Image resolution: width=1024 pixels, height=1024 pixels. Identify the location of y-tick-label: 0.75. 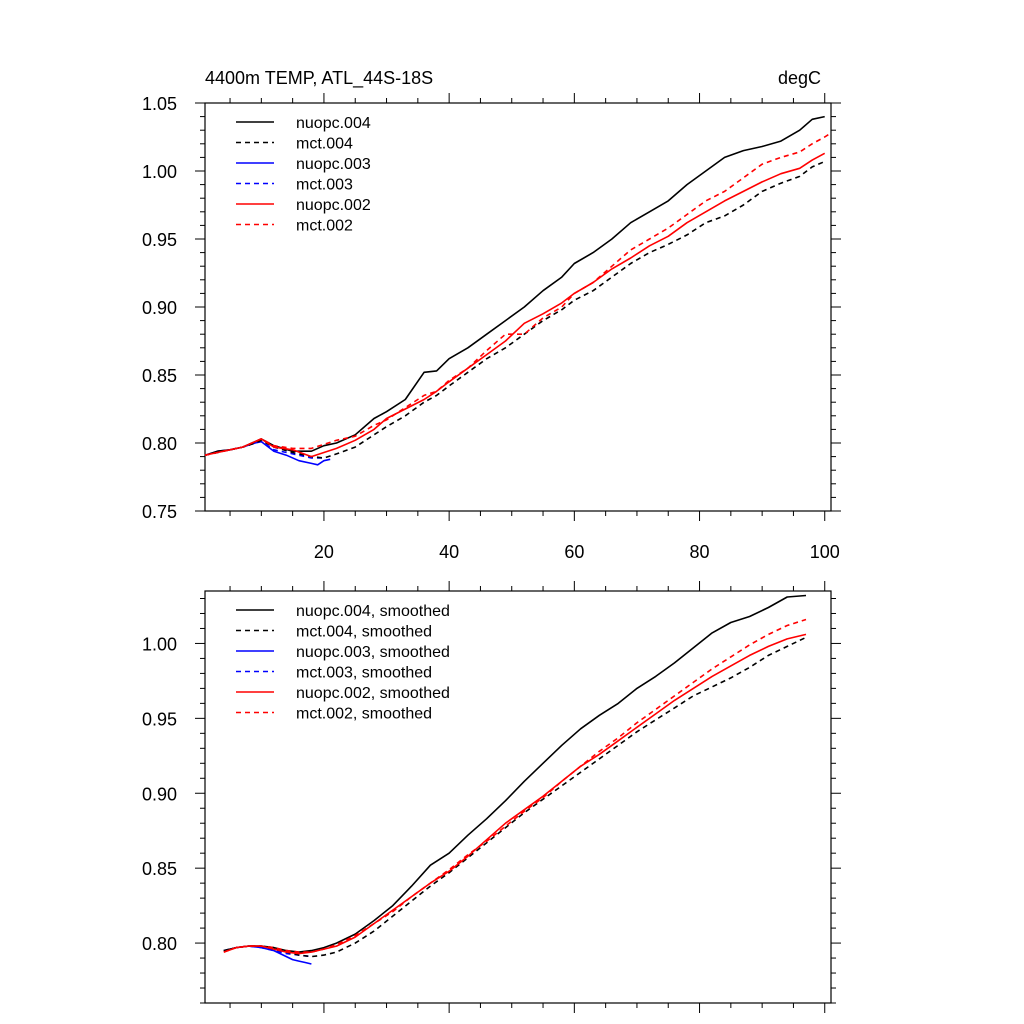
(159, 512).